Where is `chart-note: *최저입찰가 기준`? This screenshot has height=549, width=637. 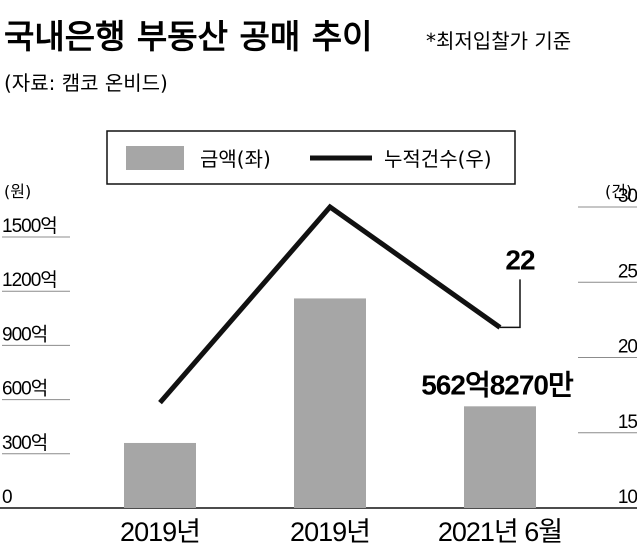 chart-note: *최저입찰가 기준 is located at coordinates (498, 41).